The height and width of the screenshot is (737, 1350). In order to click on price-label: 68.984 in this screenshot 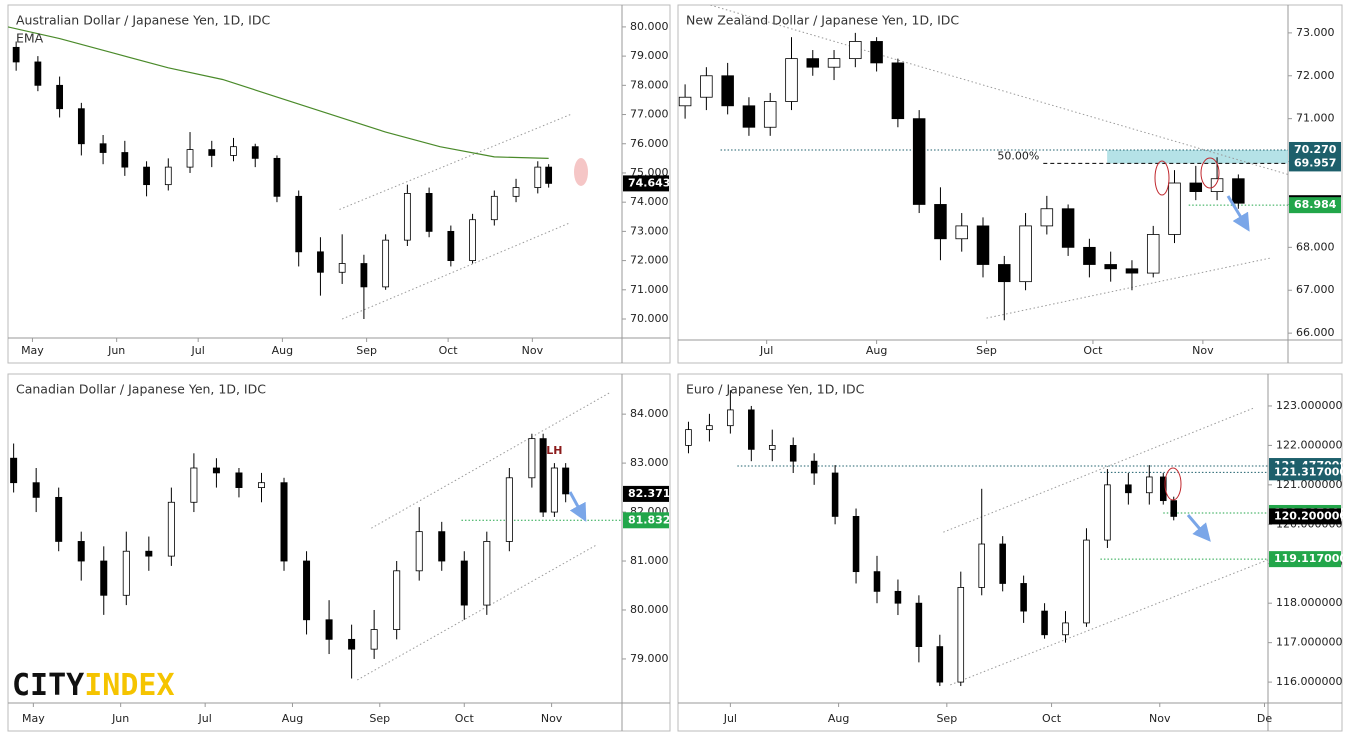, I will do `click(1315, 204)`.